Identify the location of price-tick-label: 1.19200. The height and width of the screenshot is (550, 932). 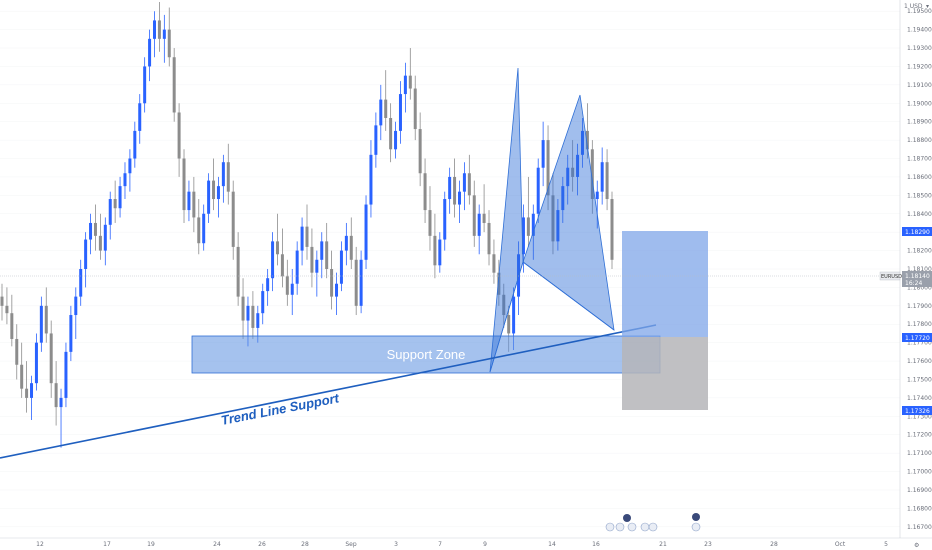
(919, 66).